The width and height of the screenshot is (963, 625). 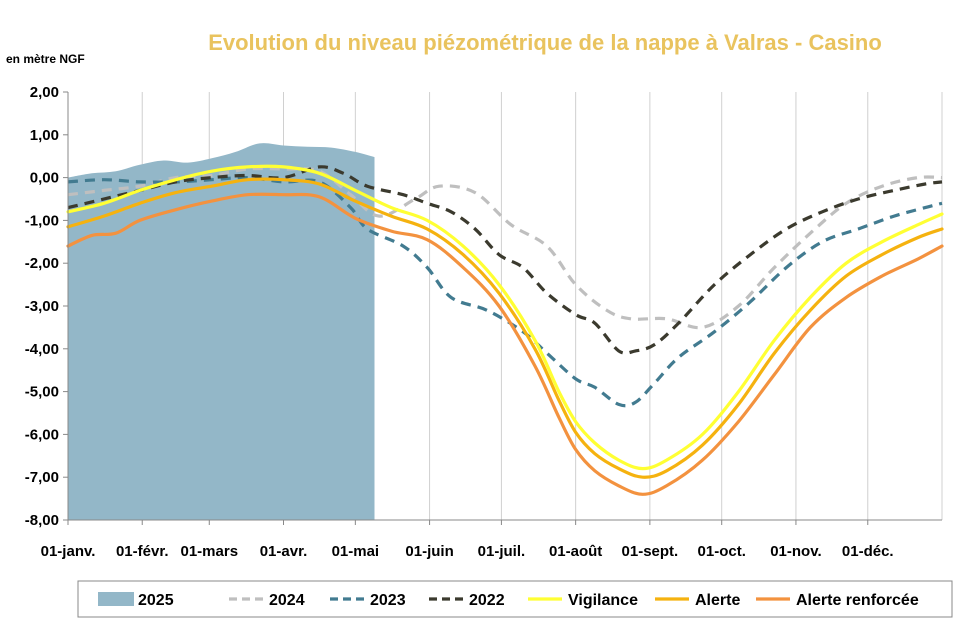 What do you see at coordinates (795, 551) in the screenshot?
I see `x-tick-label-10: 01-nov.` at bounding box center [795, 551].